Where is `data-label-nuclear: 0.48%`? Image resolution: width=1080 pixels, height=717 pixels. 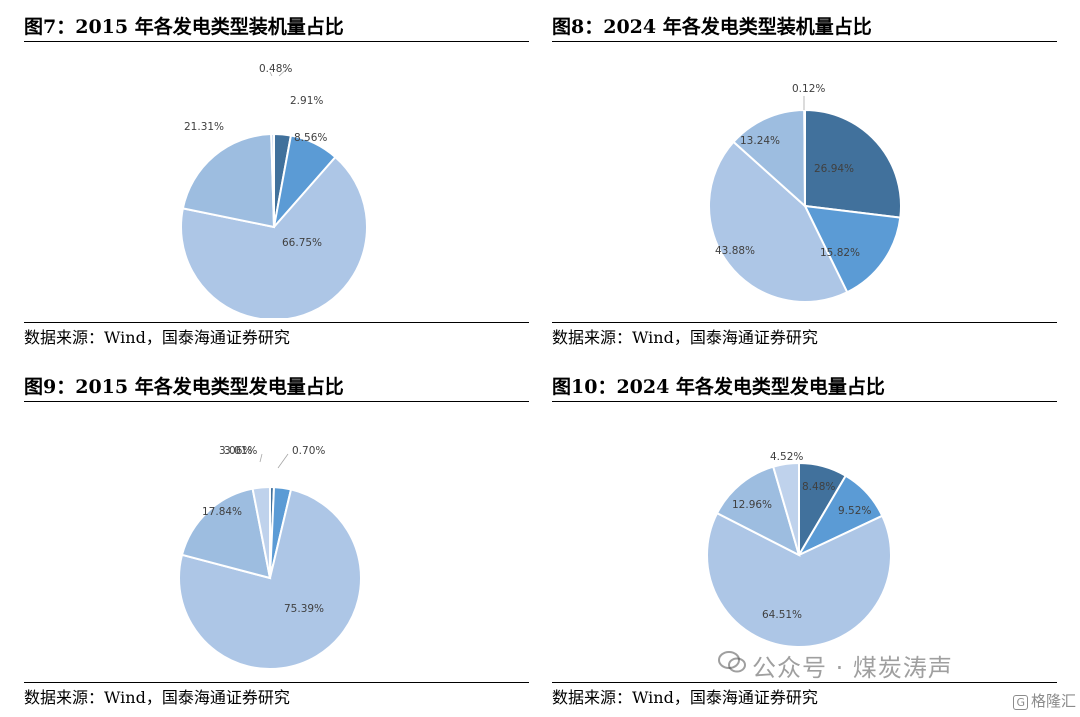 data-label-nuclear: 0.48% is located at coordinates (275, 69).